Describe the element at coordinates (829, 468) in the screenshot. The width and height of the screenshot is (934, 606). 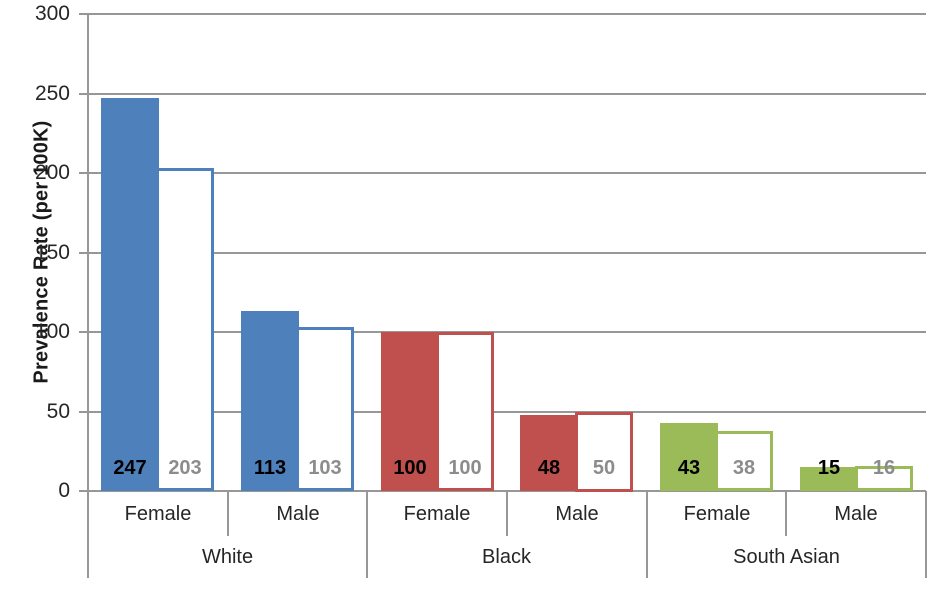
I see `bar-value-label-filled: 15` at that location.